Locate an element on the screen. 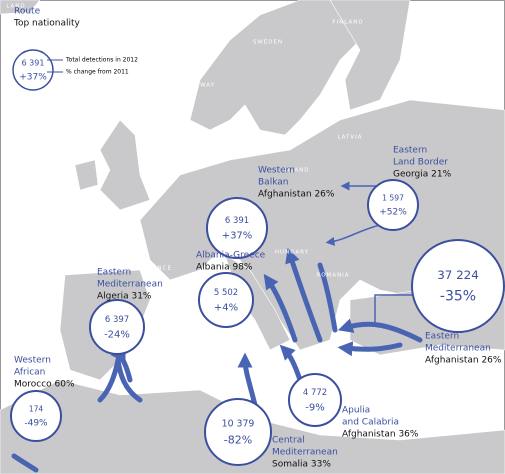 This screenshot has width=505, height=474. country-label: LATVIA is located at coordinates (349, 138).